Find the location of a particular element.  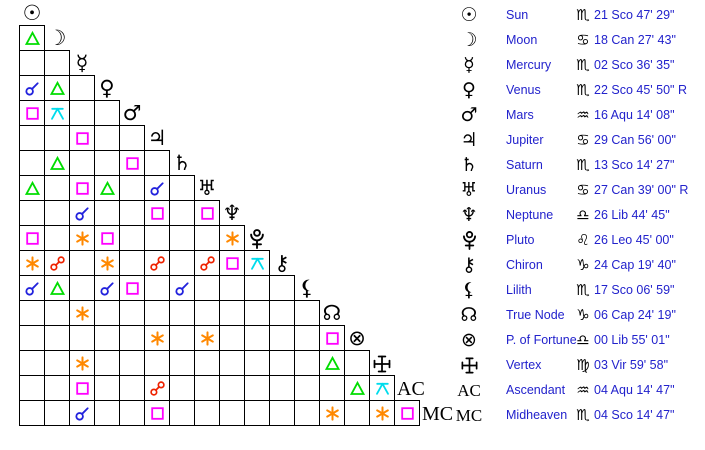

grid-true-node-glyph-text: ☊ is located at coordinates (332, 313).